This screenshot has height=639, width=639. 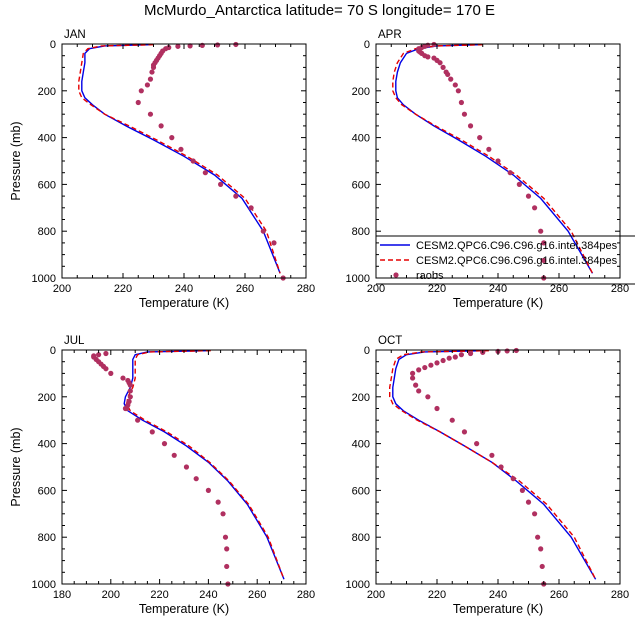 What do you see at coordinates (390, 35) in the screenshot?
I see `panel-label: APR` at bounding box center [390, 35].